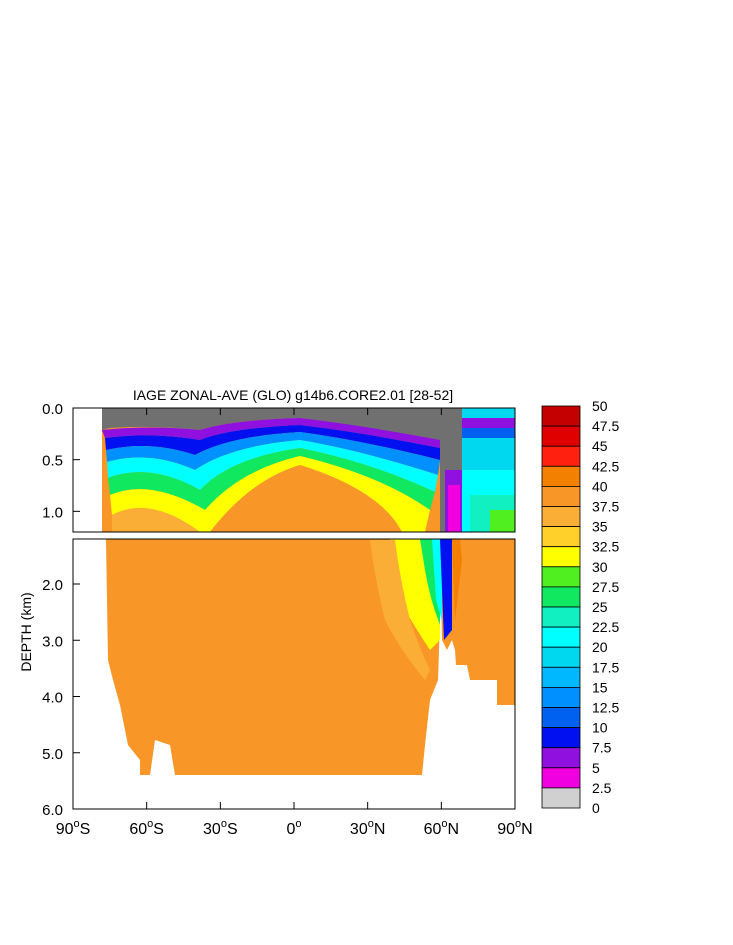 This screenshot has height=945, width=733. I want to click on colorbar-label: 5, so click(596, 768).